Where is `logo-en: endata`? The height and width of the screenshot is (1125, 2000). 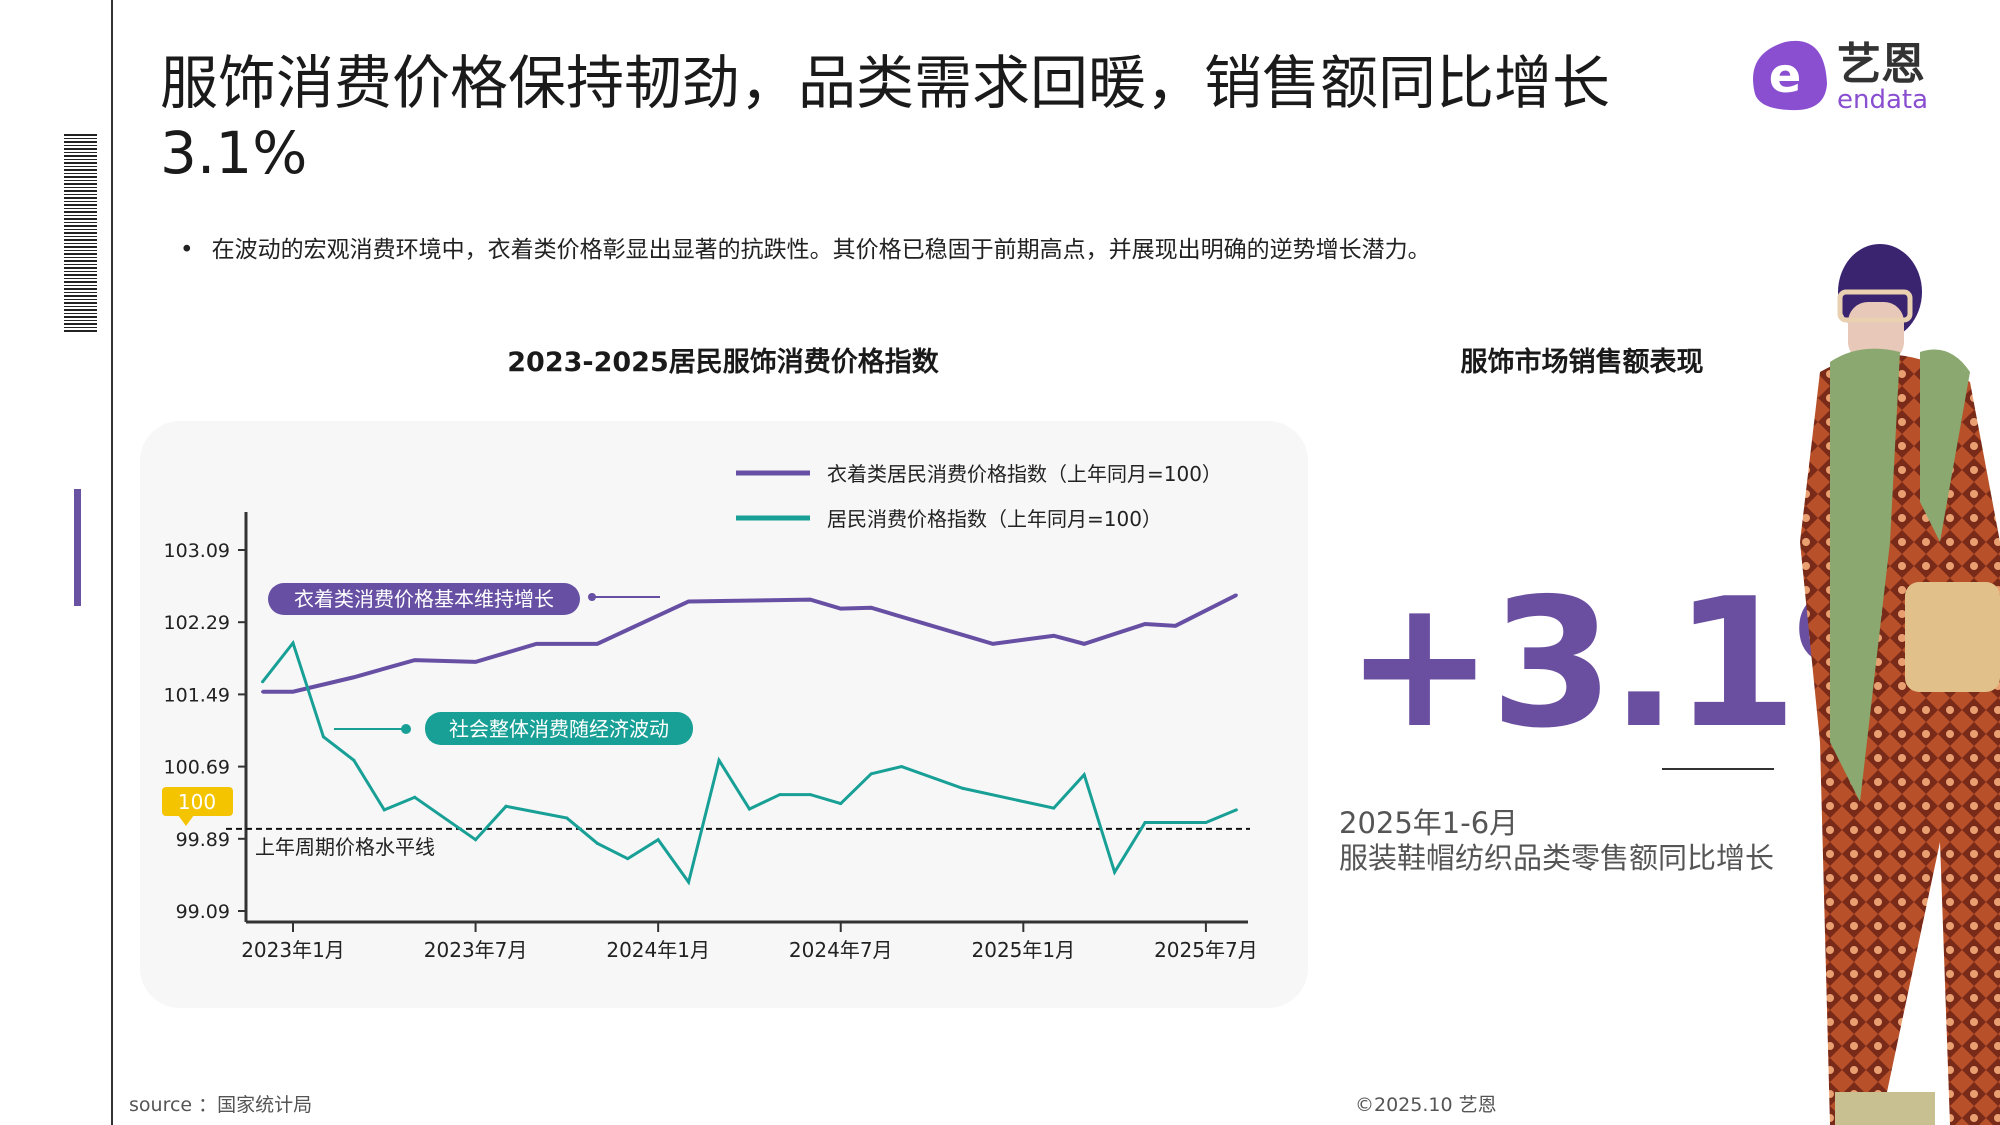
logo-en: endata is located at coordinates (1882, 99).